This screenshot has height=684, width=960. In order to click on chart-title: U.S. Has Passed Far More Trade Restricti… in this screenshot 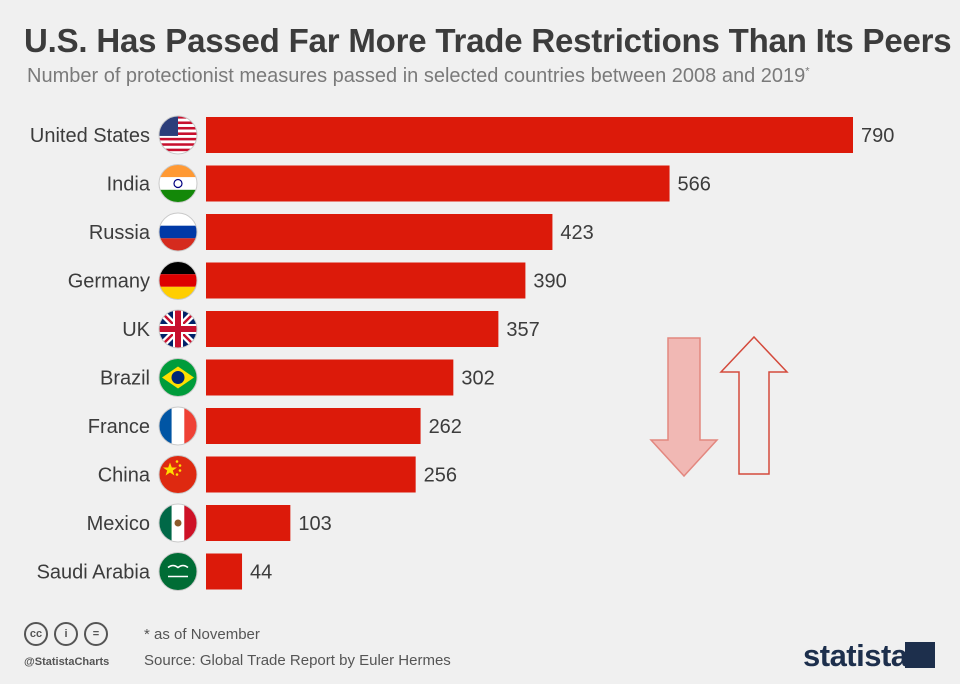, I will do `click(488, 40)`.